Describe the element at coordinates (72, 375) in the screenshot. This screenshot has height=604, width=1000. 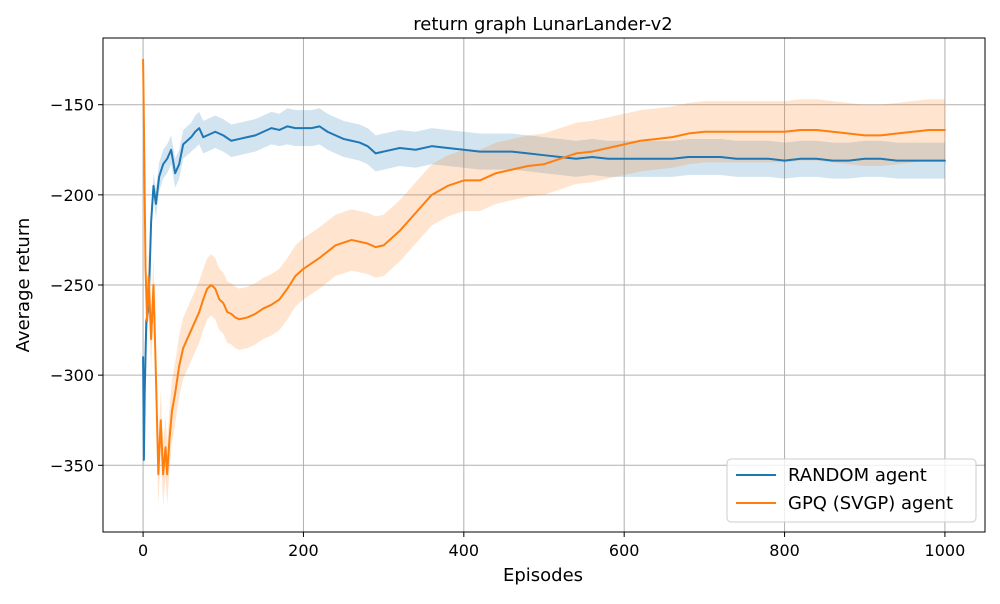
I see `y-tick-label: −300` at that location.